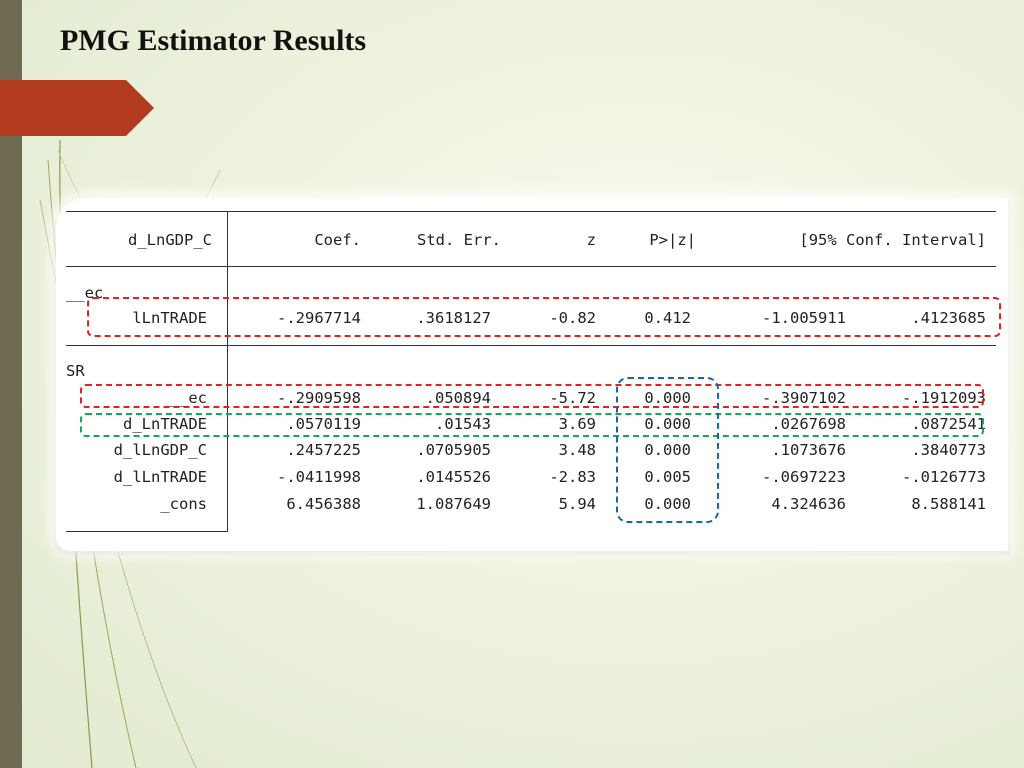  I want to click on highlight-box-ec-lntrade, so click(544, 317).